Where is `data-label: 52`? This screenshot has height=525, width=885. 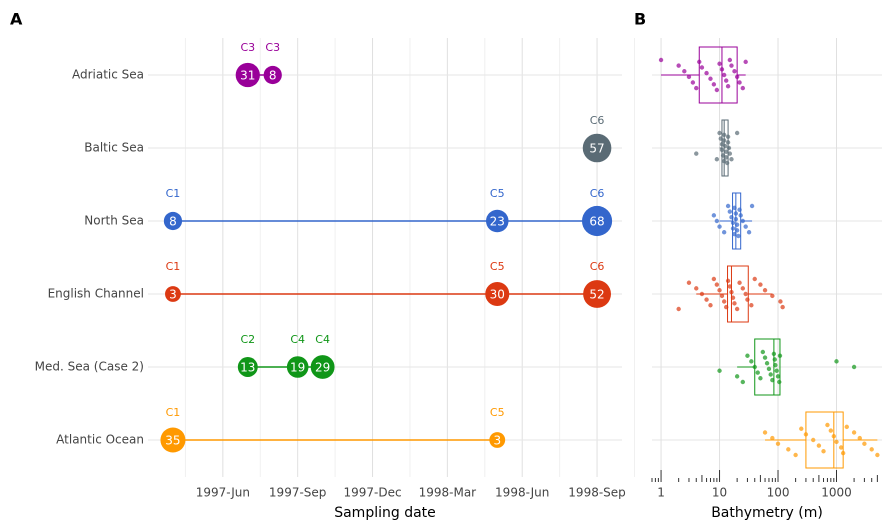 data-label: 52 is located at coordinates (596, 295).